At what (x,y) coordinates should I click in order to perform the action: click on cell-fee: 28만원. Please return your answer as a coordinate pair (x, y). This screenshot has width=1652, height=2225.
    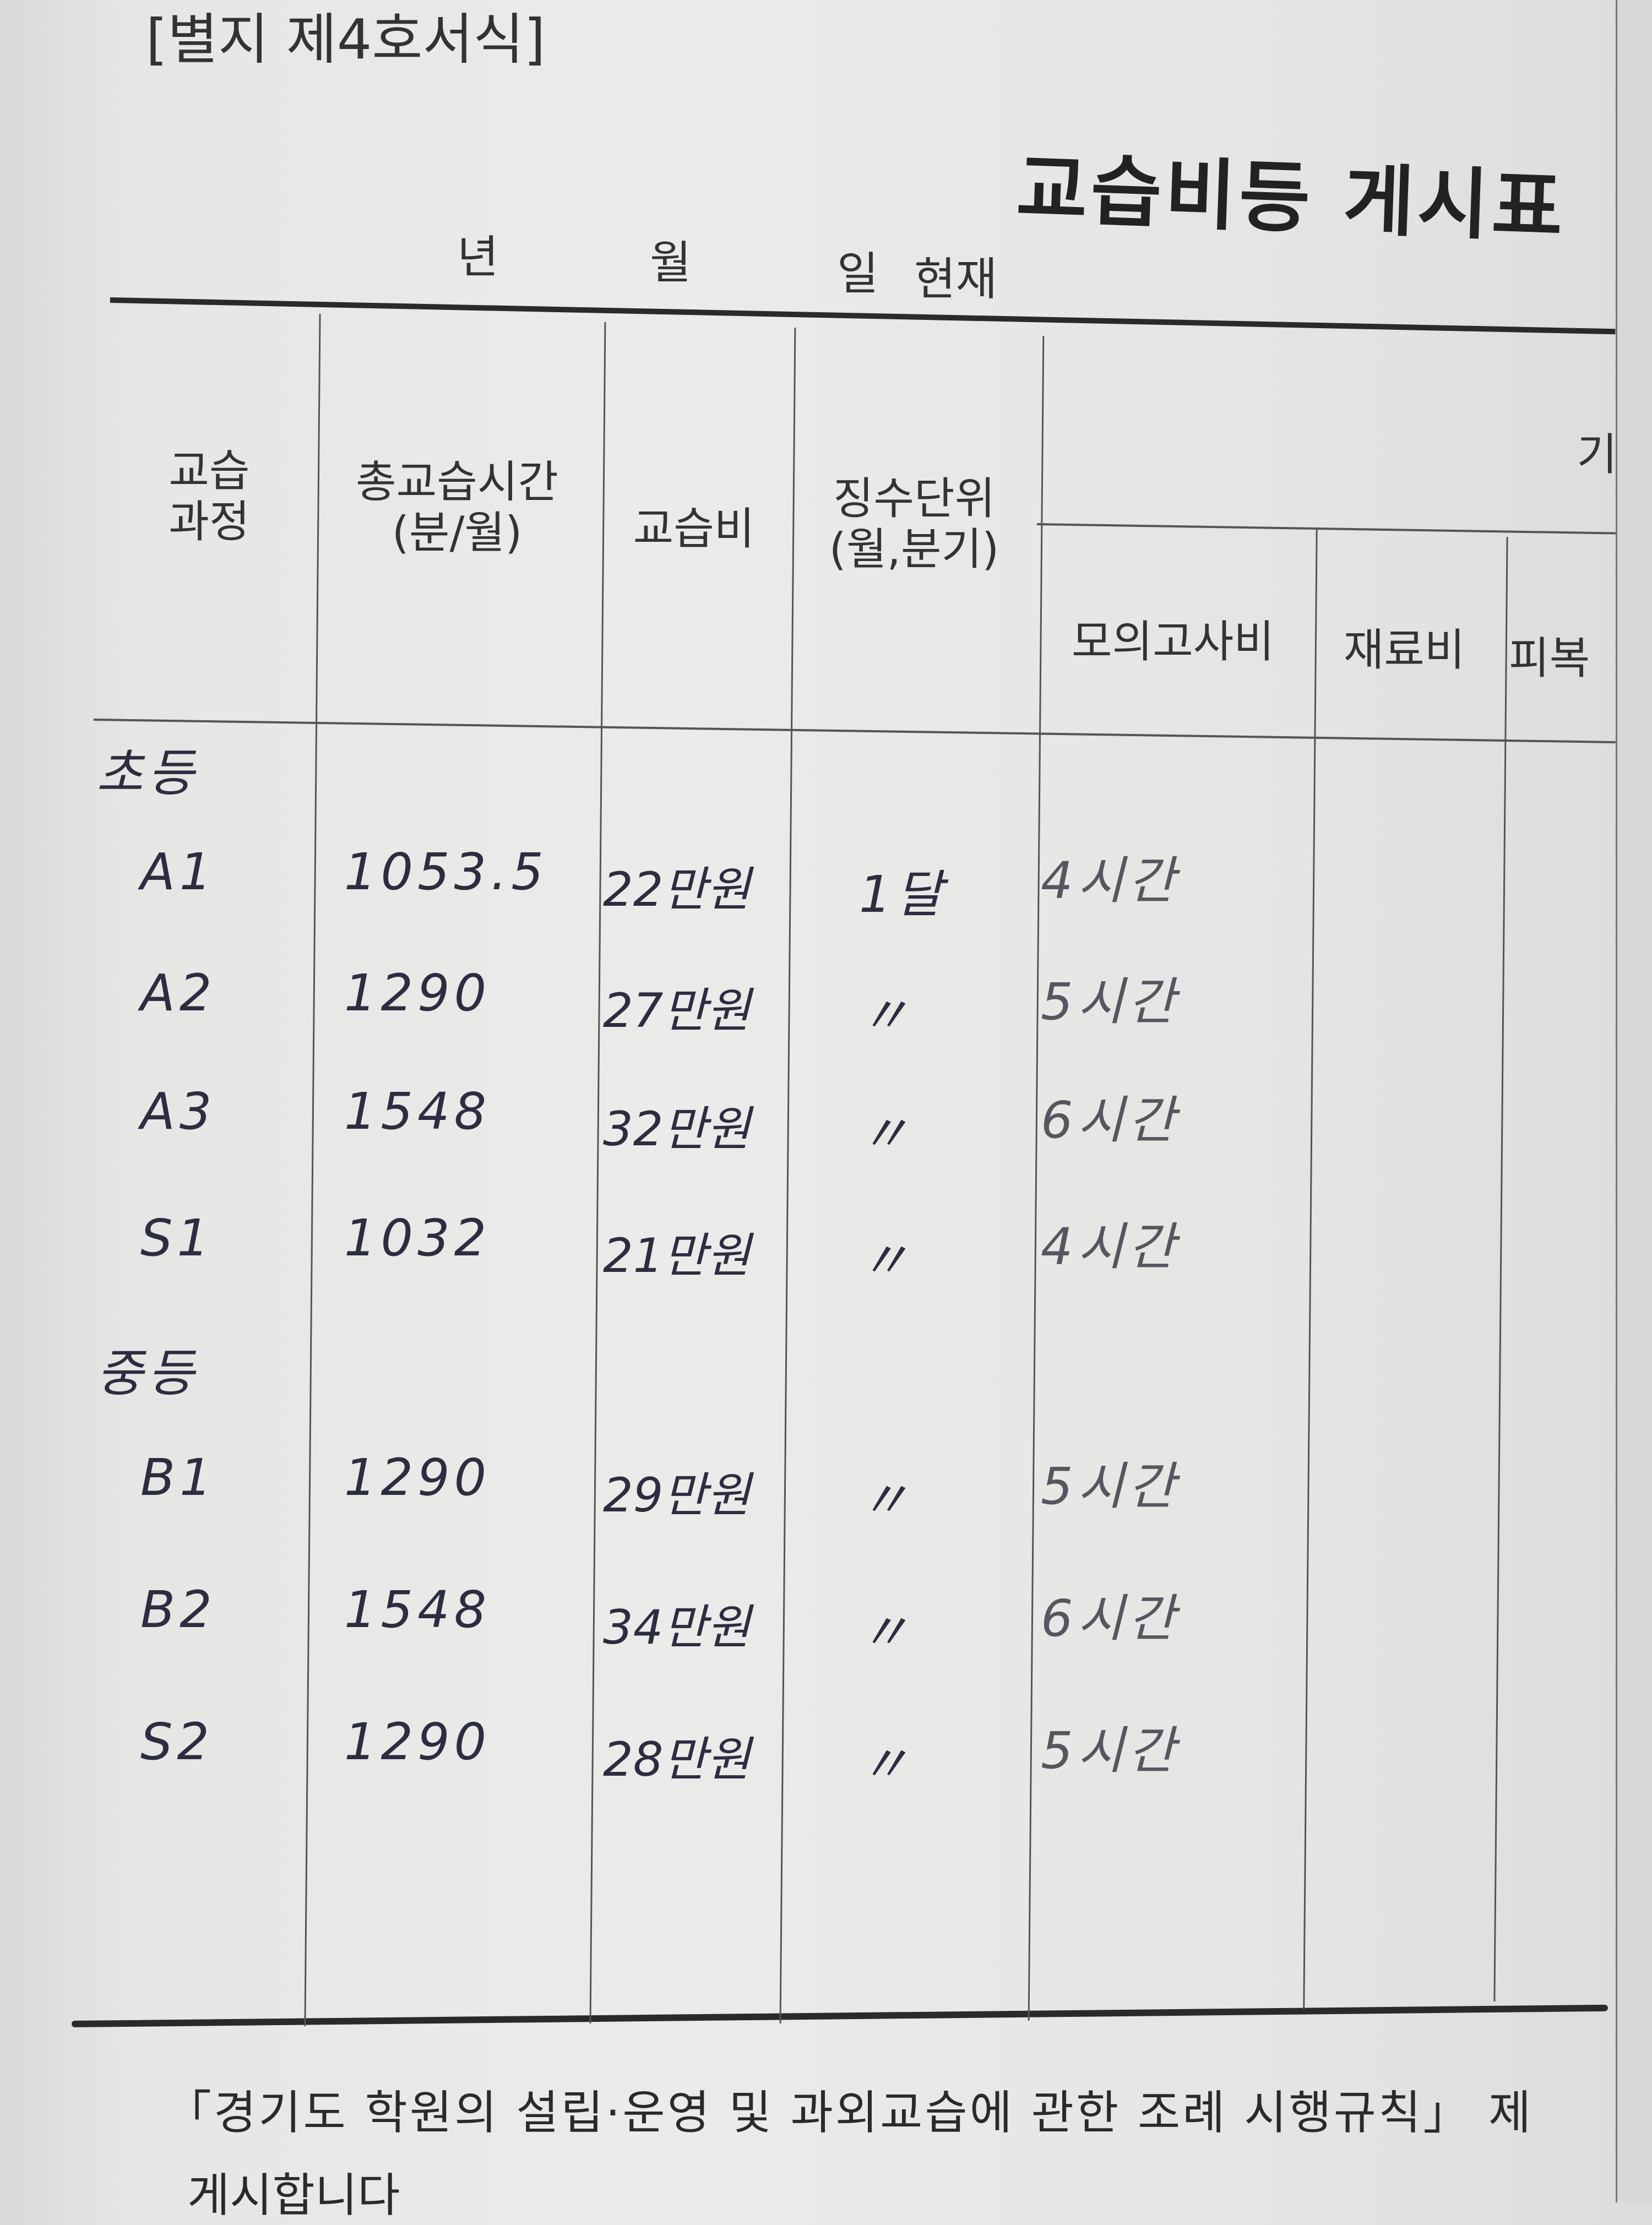
    Looking at the image, I should click on (677, 1759).